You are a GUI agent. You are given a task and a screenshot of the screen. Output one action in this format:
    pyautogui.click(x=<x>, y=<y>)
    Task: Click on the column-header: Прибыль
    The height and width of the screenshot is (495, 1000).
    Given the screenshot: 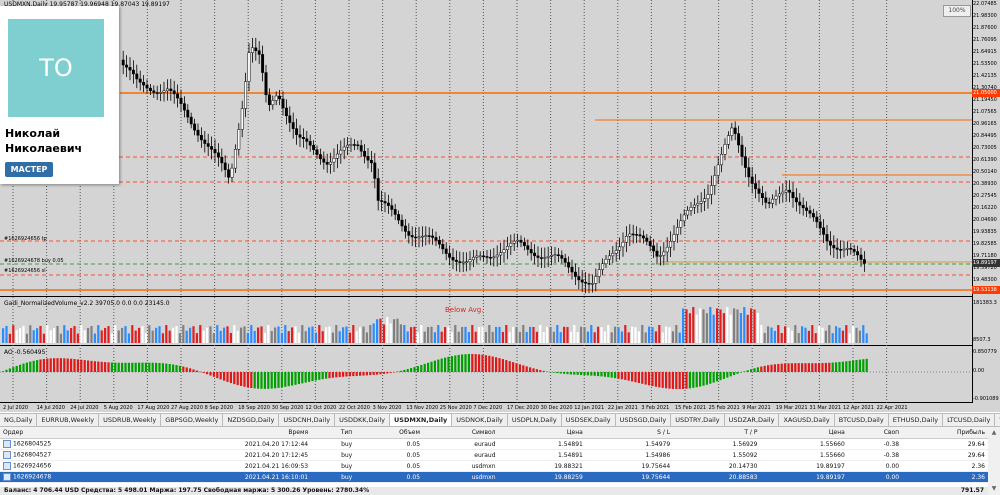 What is the action you would take?
    pyautogui.click(x=945, y=433)
    